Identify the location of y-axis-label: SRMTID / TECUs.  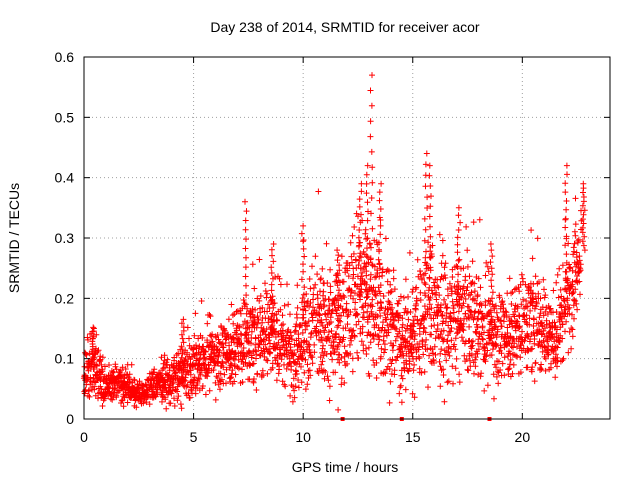
(14, 238).